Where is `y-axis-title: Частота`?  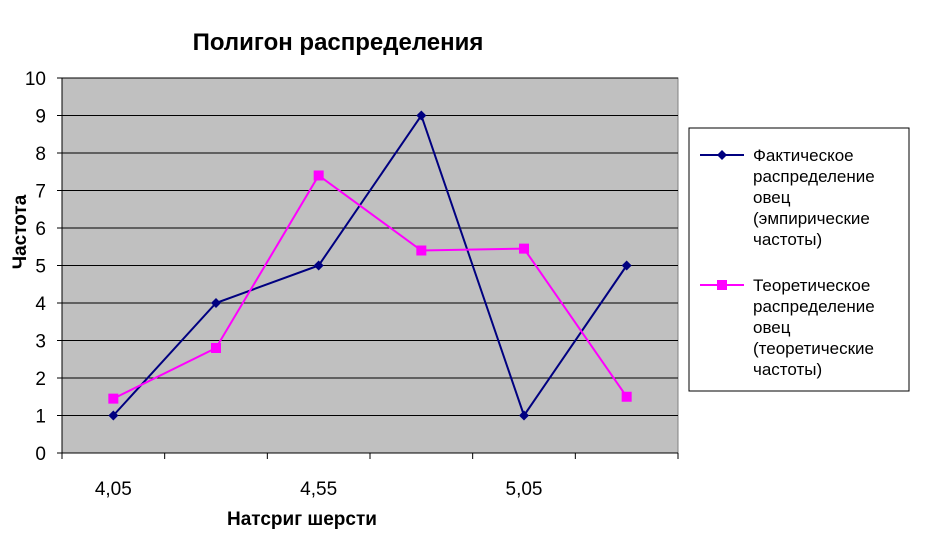 y-axis-title: Частота is located at coordinates (20, 231).